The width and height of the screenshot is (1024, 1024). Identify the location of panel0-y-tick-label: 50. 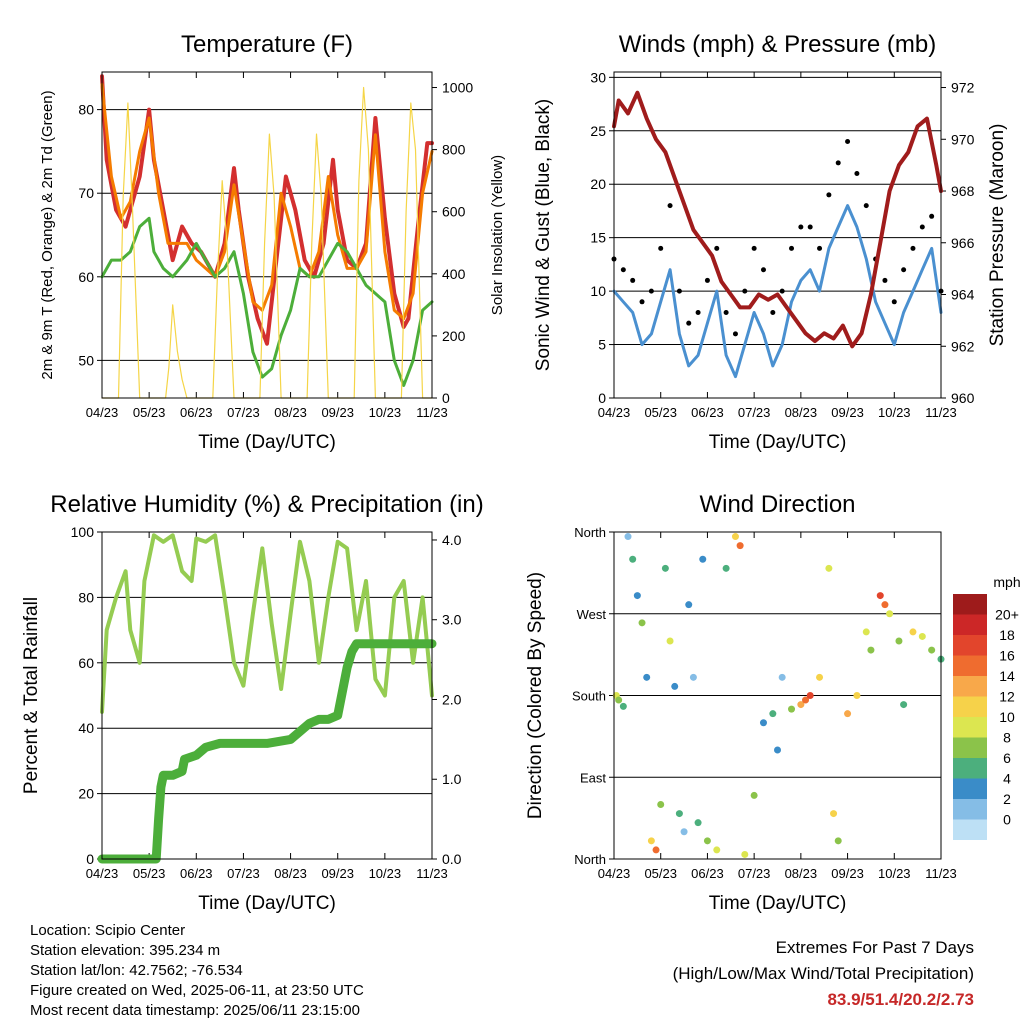
(86, 360).